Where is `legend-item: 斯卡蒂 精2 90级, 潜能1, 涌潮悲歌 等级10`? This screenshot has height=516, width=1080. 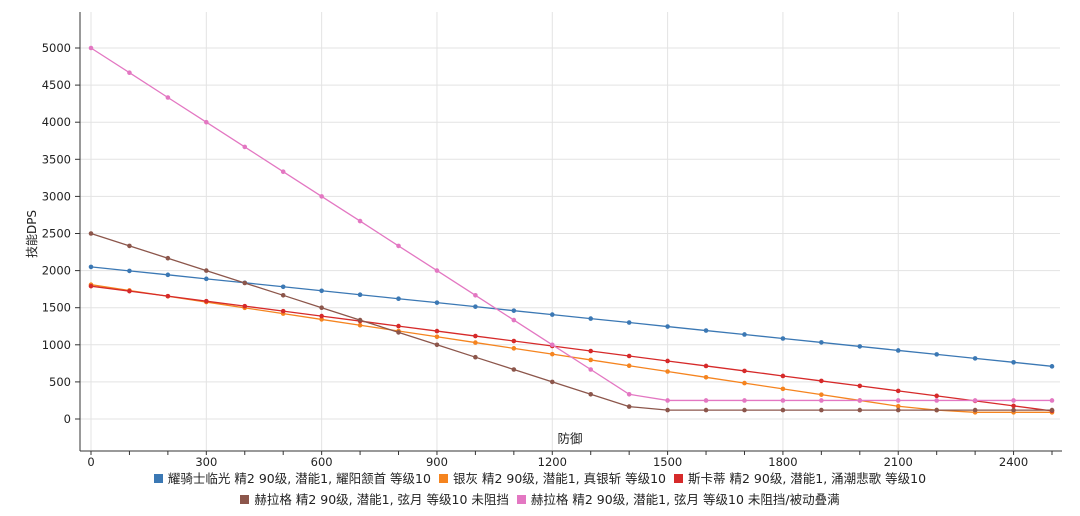
legend-item: 斯卡蒂 精2 90级, 潜能1, 涌潮悲歌 等级10 is located at coordinates (800, 478).